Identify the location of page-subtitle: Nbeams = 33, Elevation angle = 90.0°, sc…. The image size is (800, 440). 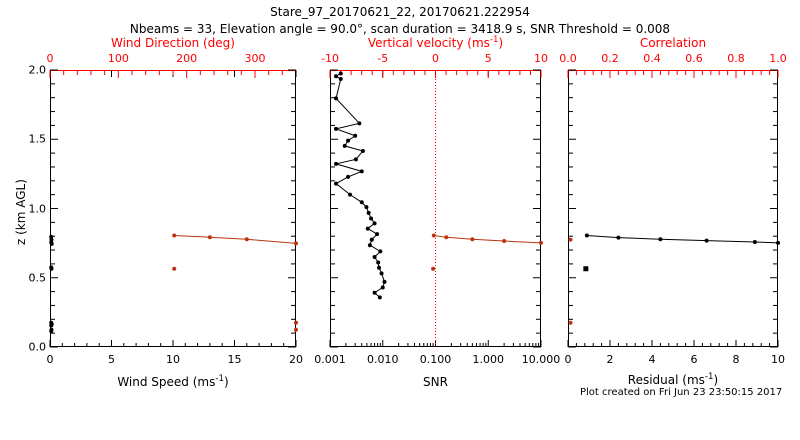
(400, 29).